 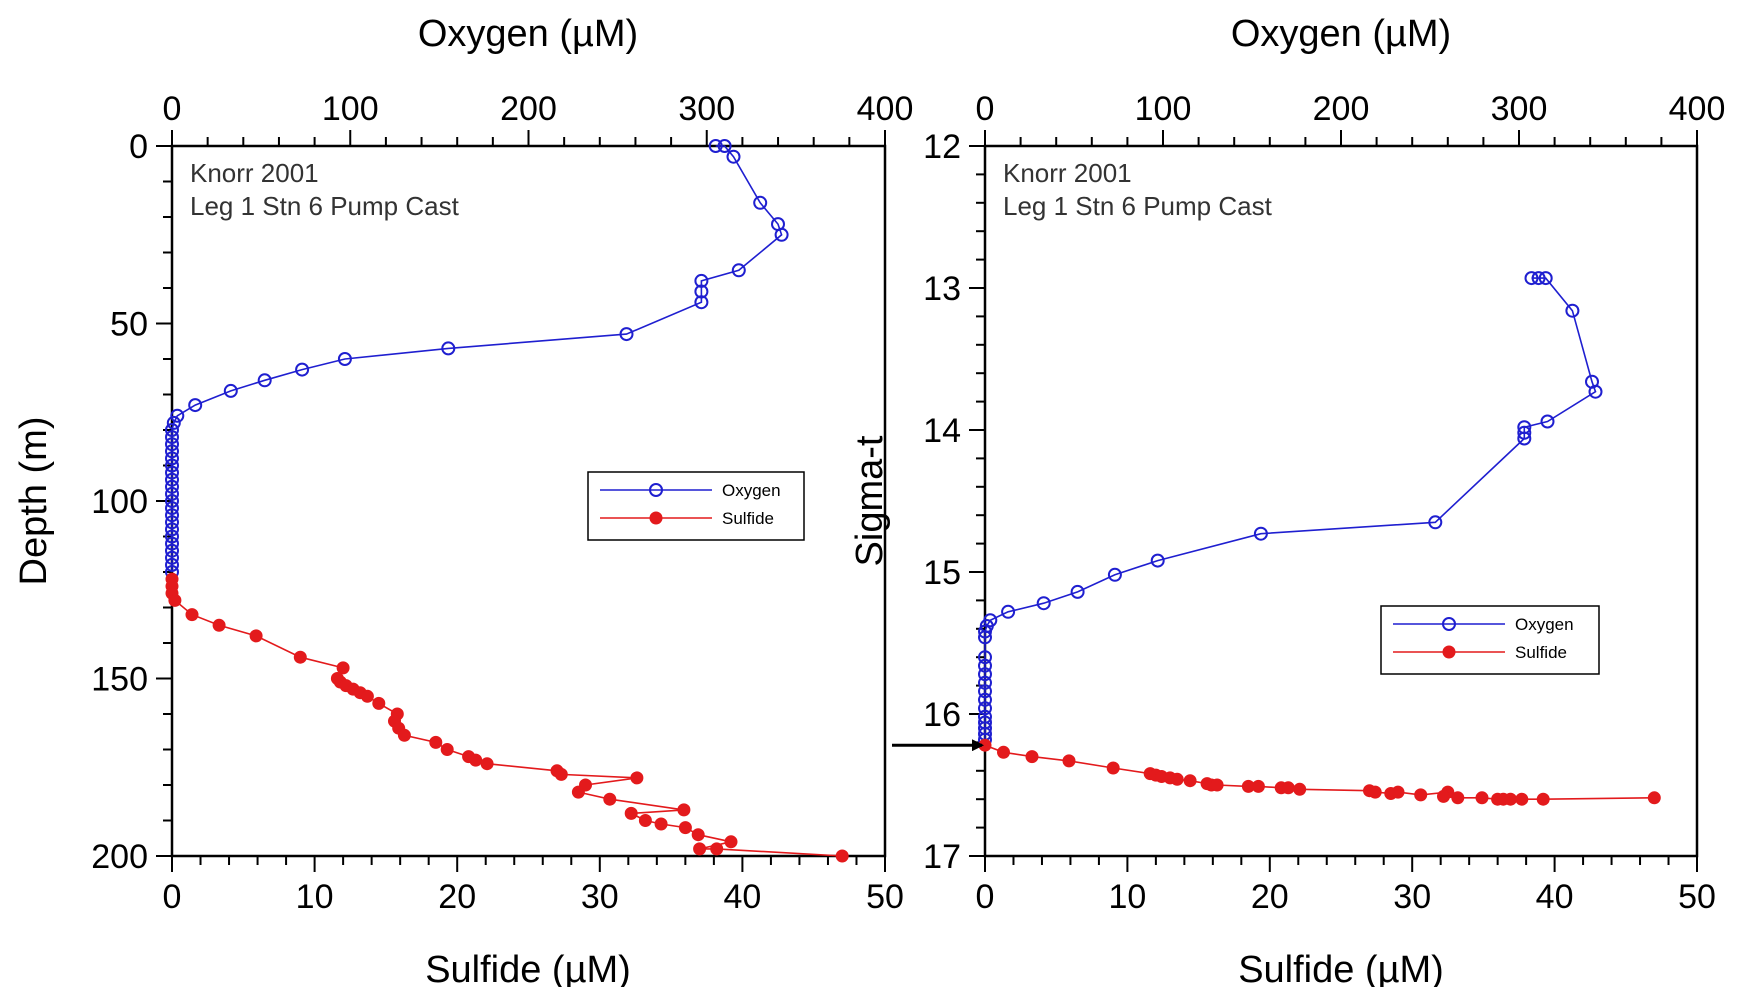 What do you see at coordinates (1341, 34) in the screenshot?
I see `right-top-axis-title: Oxygen (µM)` at bounding box center [1341, 34].